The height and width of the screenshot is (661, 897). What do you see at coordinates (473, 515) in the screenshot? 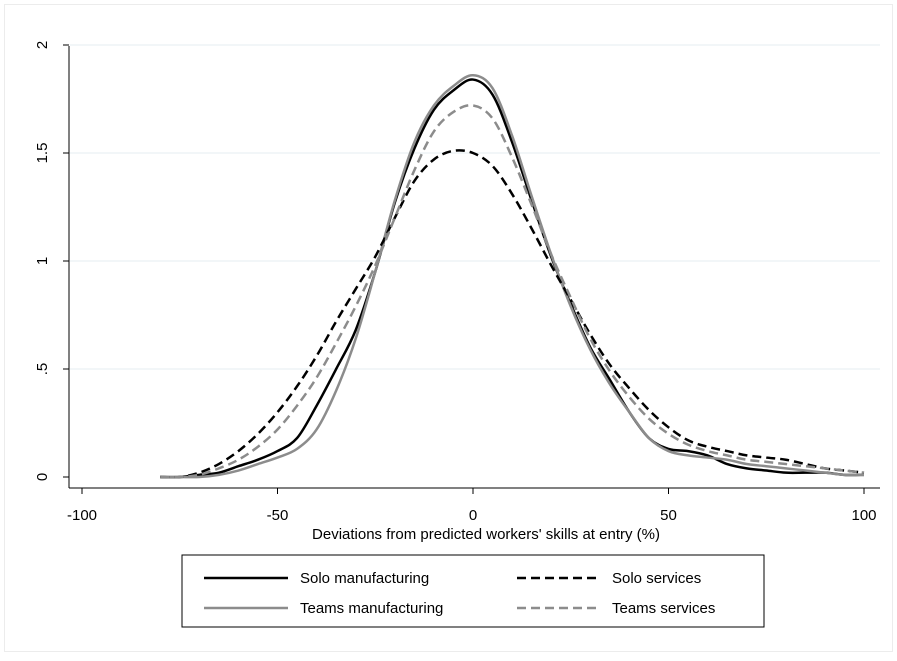
I see `x-tick-label: 0` at bounding box center [473, 515].